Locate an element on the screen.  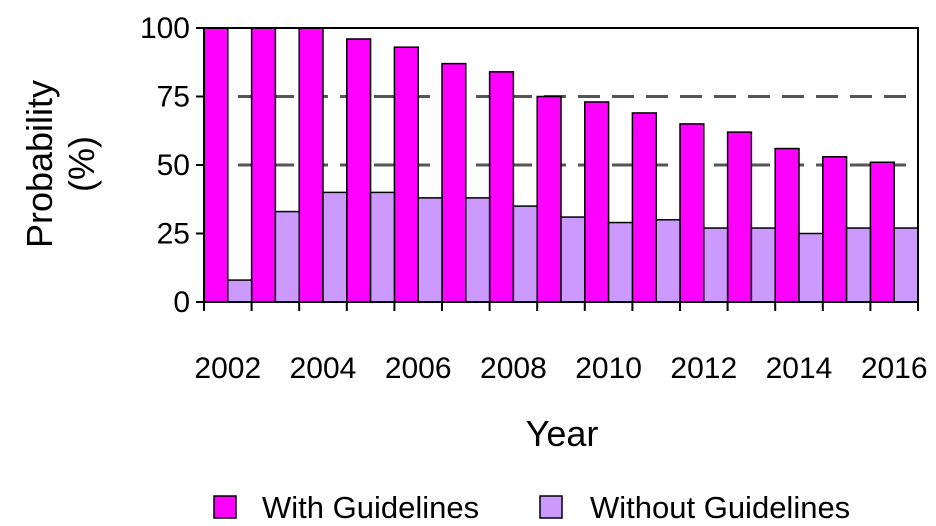
x-tick-label-2014: 2014 is located at coordinates (799, 368).